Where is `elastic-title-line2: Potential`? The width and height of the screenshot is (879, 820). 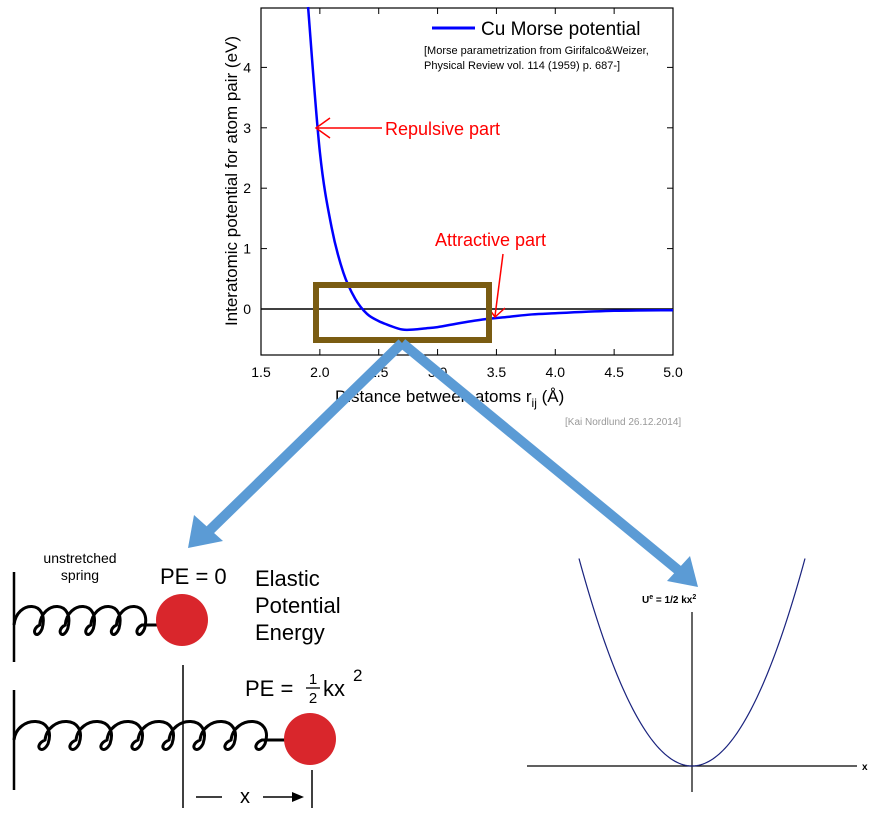 elastic-title-line2: Potential is located at coordinates (298, 605).